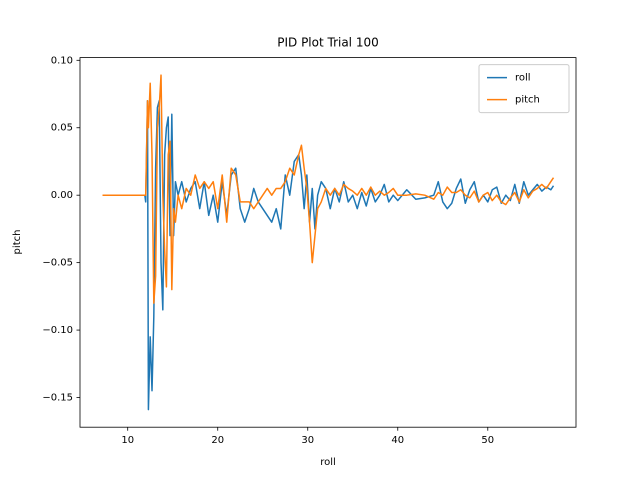 Image resolution: width=640 pixels, height=480 pixels. I want to click on x-axis-label: roll, so click(328, 462).